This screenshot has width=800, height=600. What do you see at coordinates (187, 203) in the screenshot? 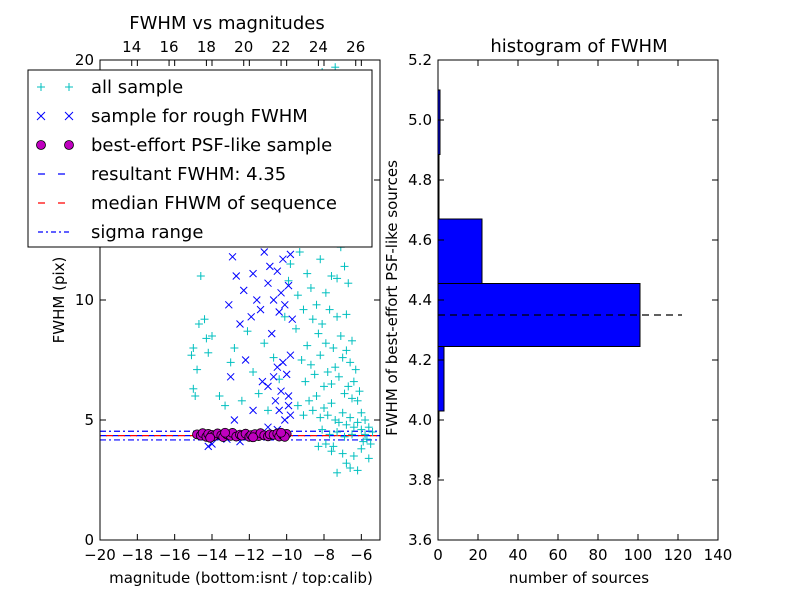
I see `legend-entry: median FHWM of sequence` at bounding box center [187, 203].